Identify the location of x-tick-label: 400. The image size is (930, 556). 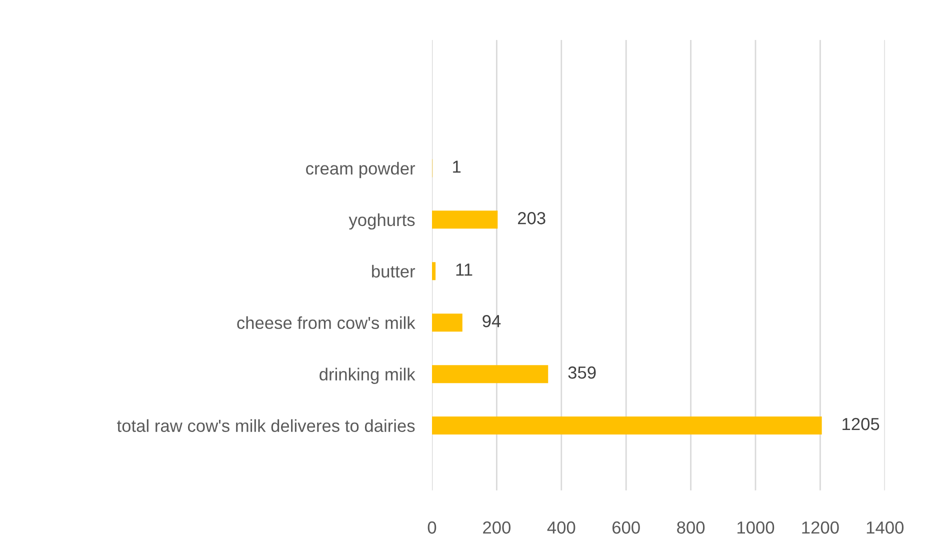
(561, 527).